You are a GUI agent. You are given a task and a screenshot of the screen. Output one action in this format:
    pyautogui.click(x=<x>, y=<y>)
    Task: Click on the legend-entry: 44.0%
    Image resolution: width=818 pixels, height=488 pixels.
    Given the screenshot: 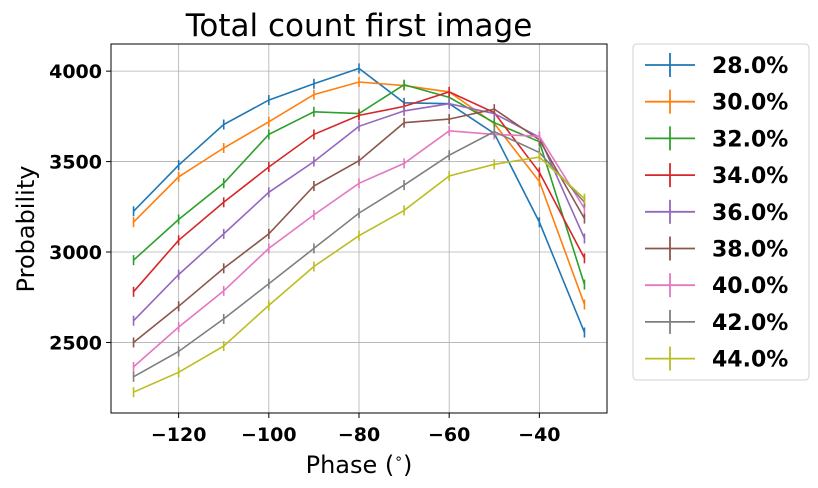 What is the action you would take?
    pyautogui.click(x=716, y=359)
    